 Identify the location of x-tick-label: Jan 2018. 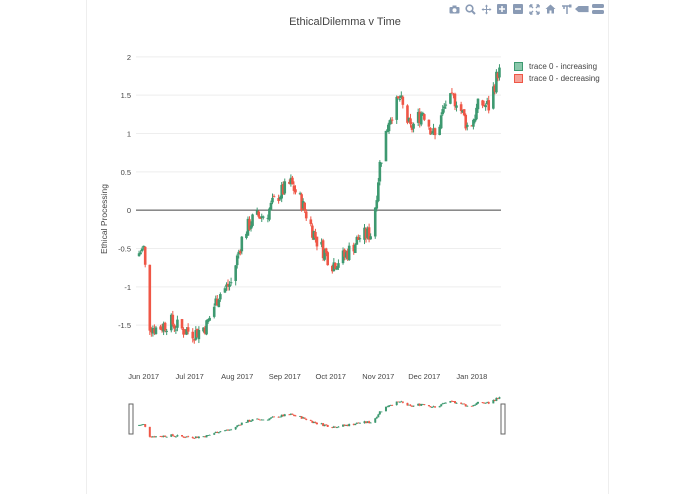
(471, 376).